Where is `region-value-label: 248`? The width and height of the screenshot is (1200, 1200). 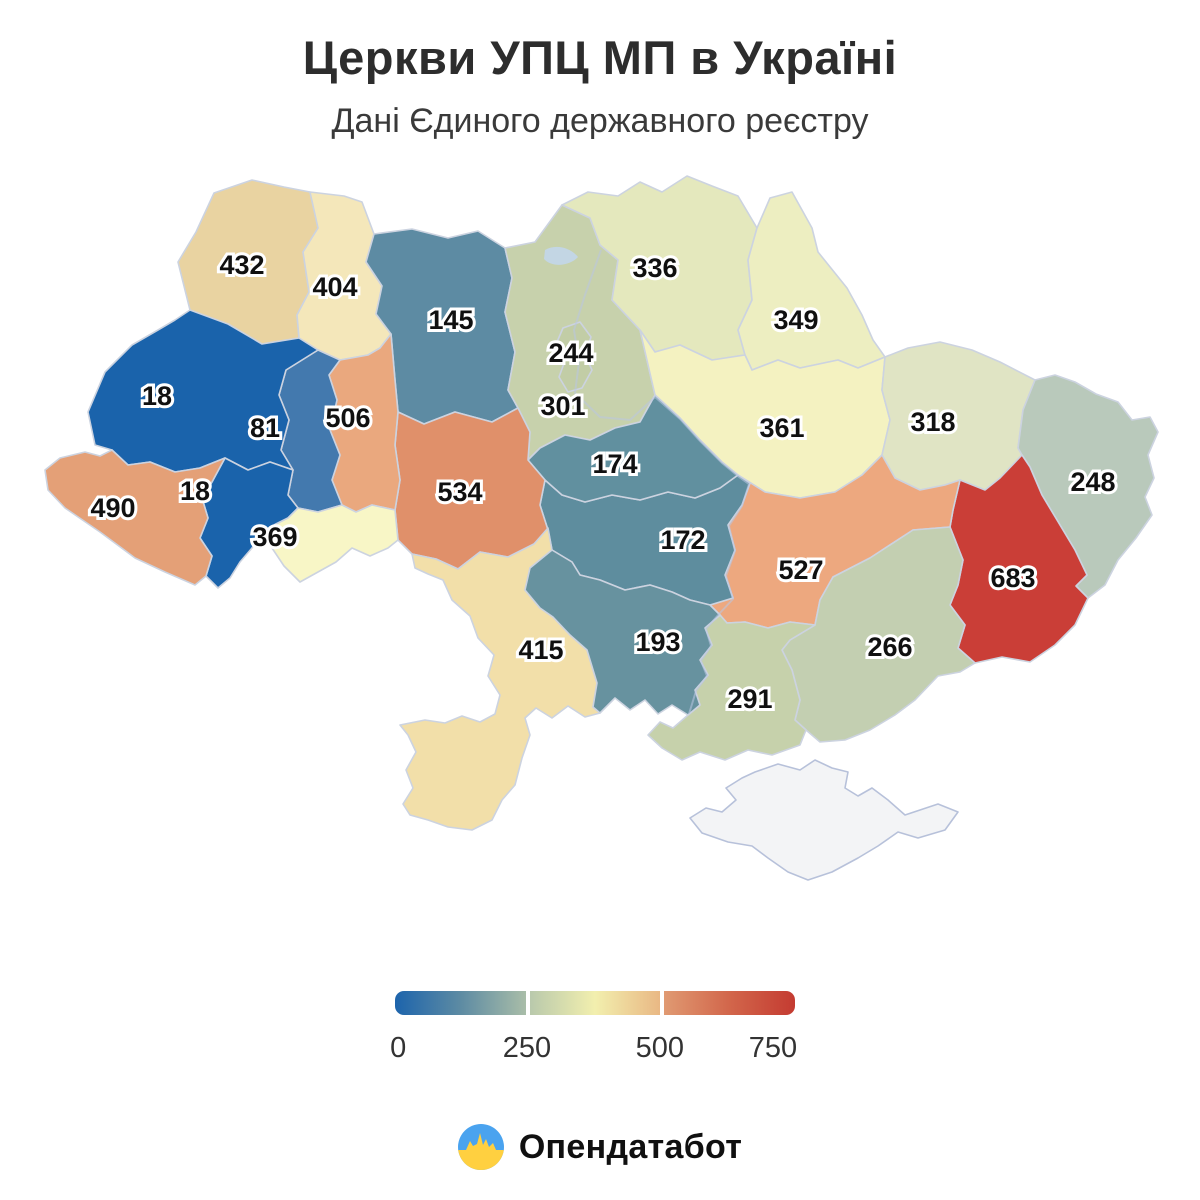
region-value-label: 248 is located at coordinates (1092, 482).